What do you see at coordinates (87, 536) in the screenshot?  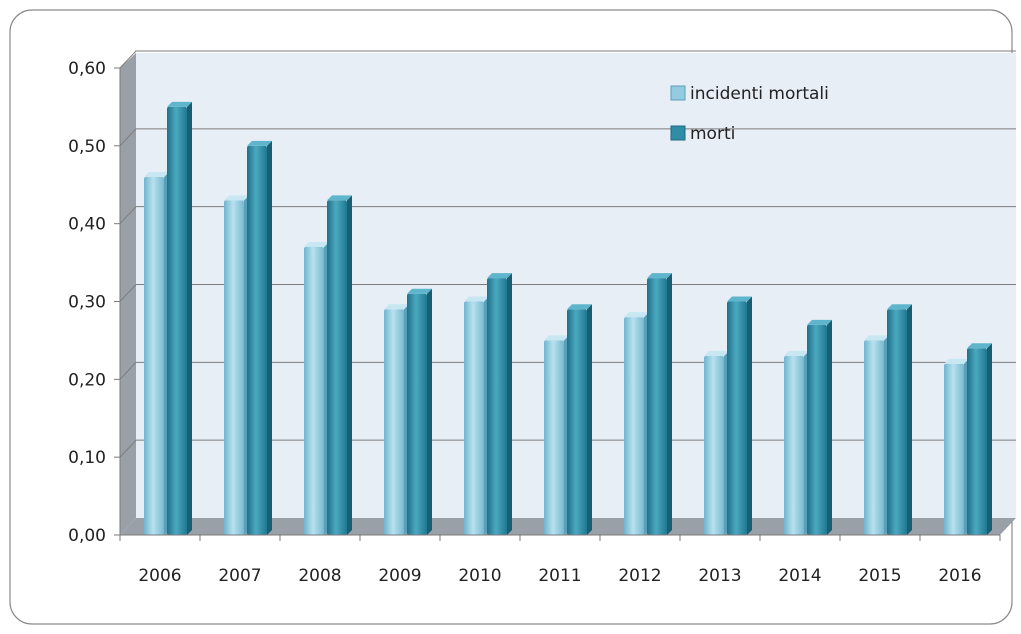 I see `y-tick-label: 0,00` at bounding box center [87, 536].